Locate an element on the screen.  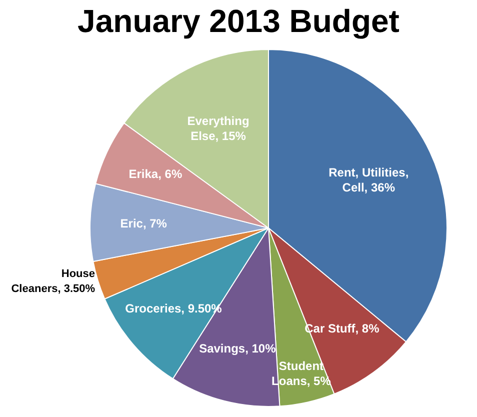
slice-label: Eric, 7% is located at coordinates (144, 223).